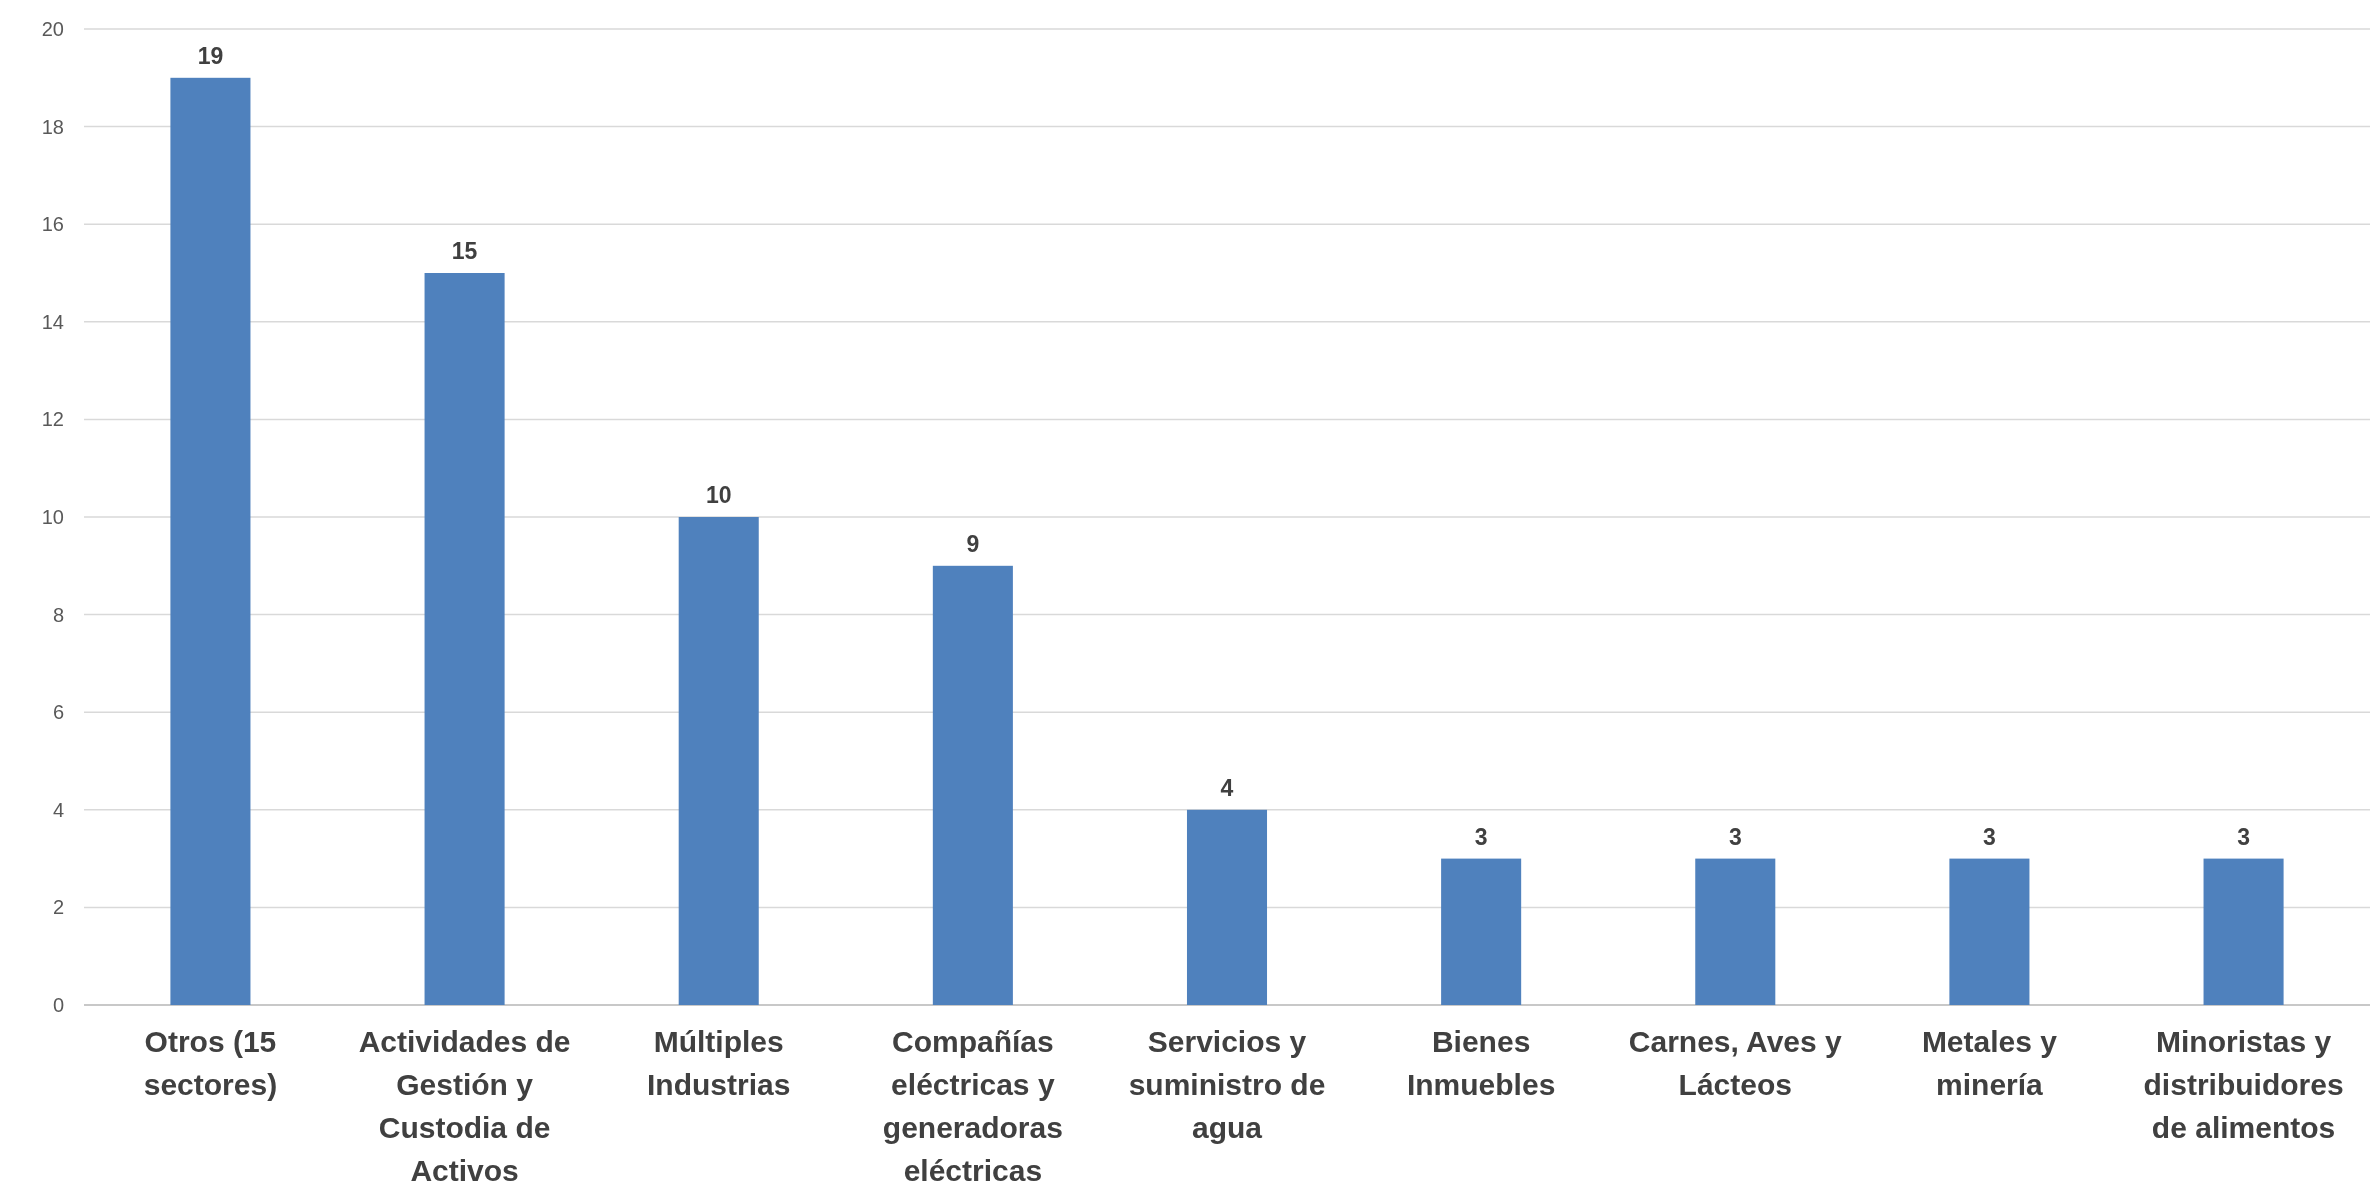 This screenshot has width=2378, height=1191. Describe the element at coordinates (2243, 1084) in the screenshot. I see `x-tick-label: Minoristas y distribuidores de alimentos` at that location.